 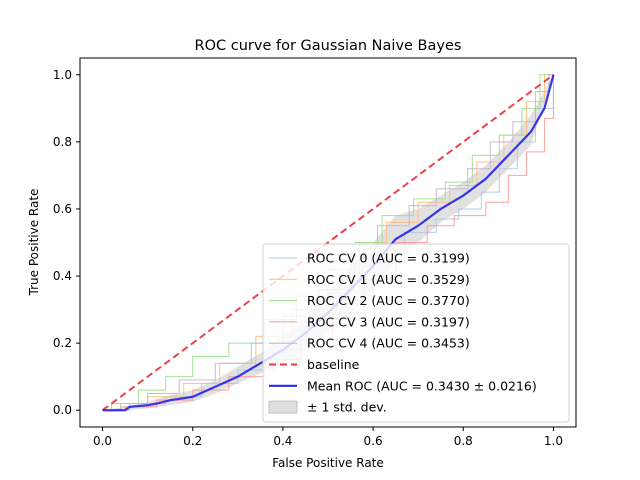 What do you see at coordinates (62, 276) in the screenshot?
I see `y-tick-label: 0.4` at bounding box center [62, 276].